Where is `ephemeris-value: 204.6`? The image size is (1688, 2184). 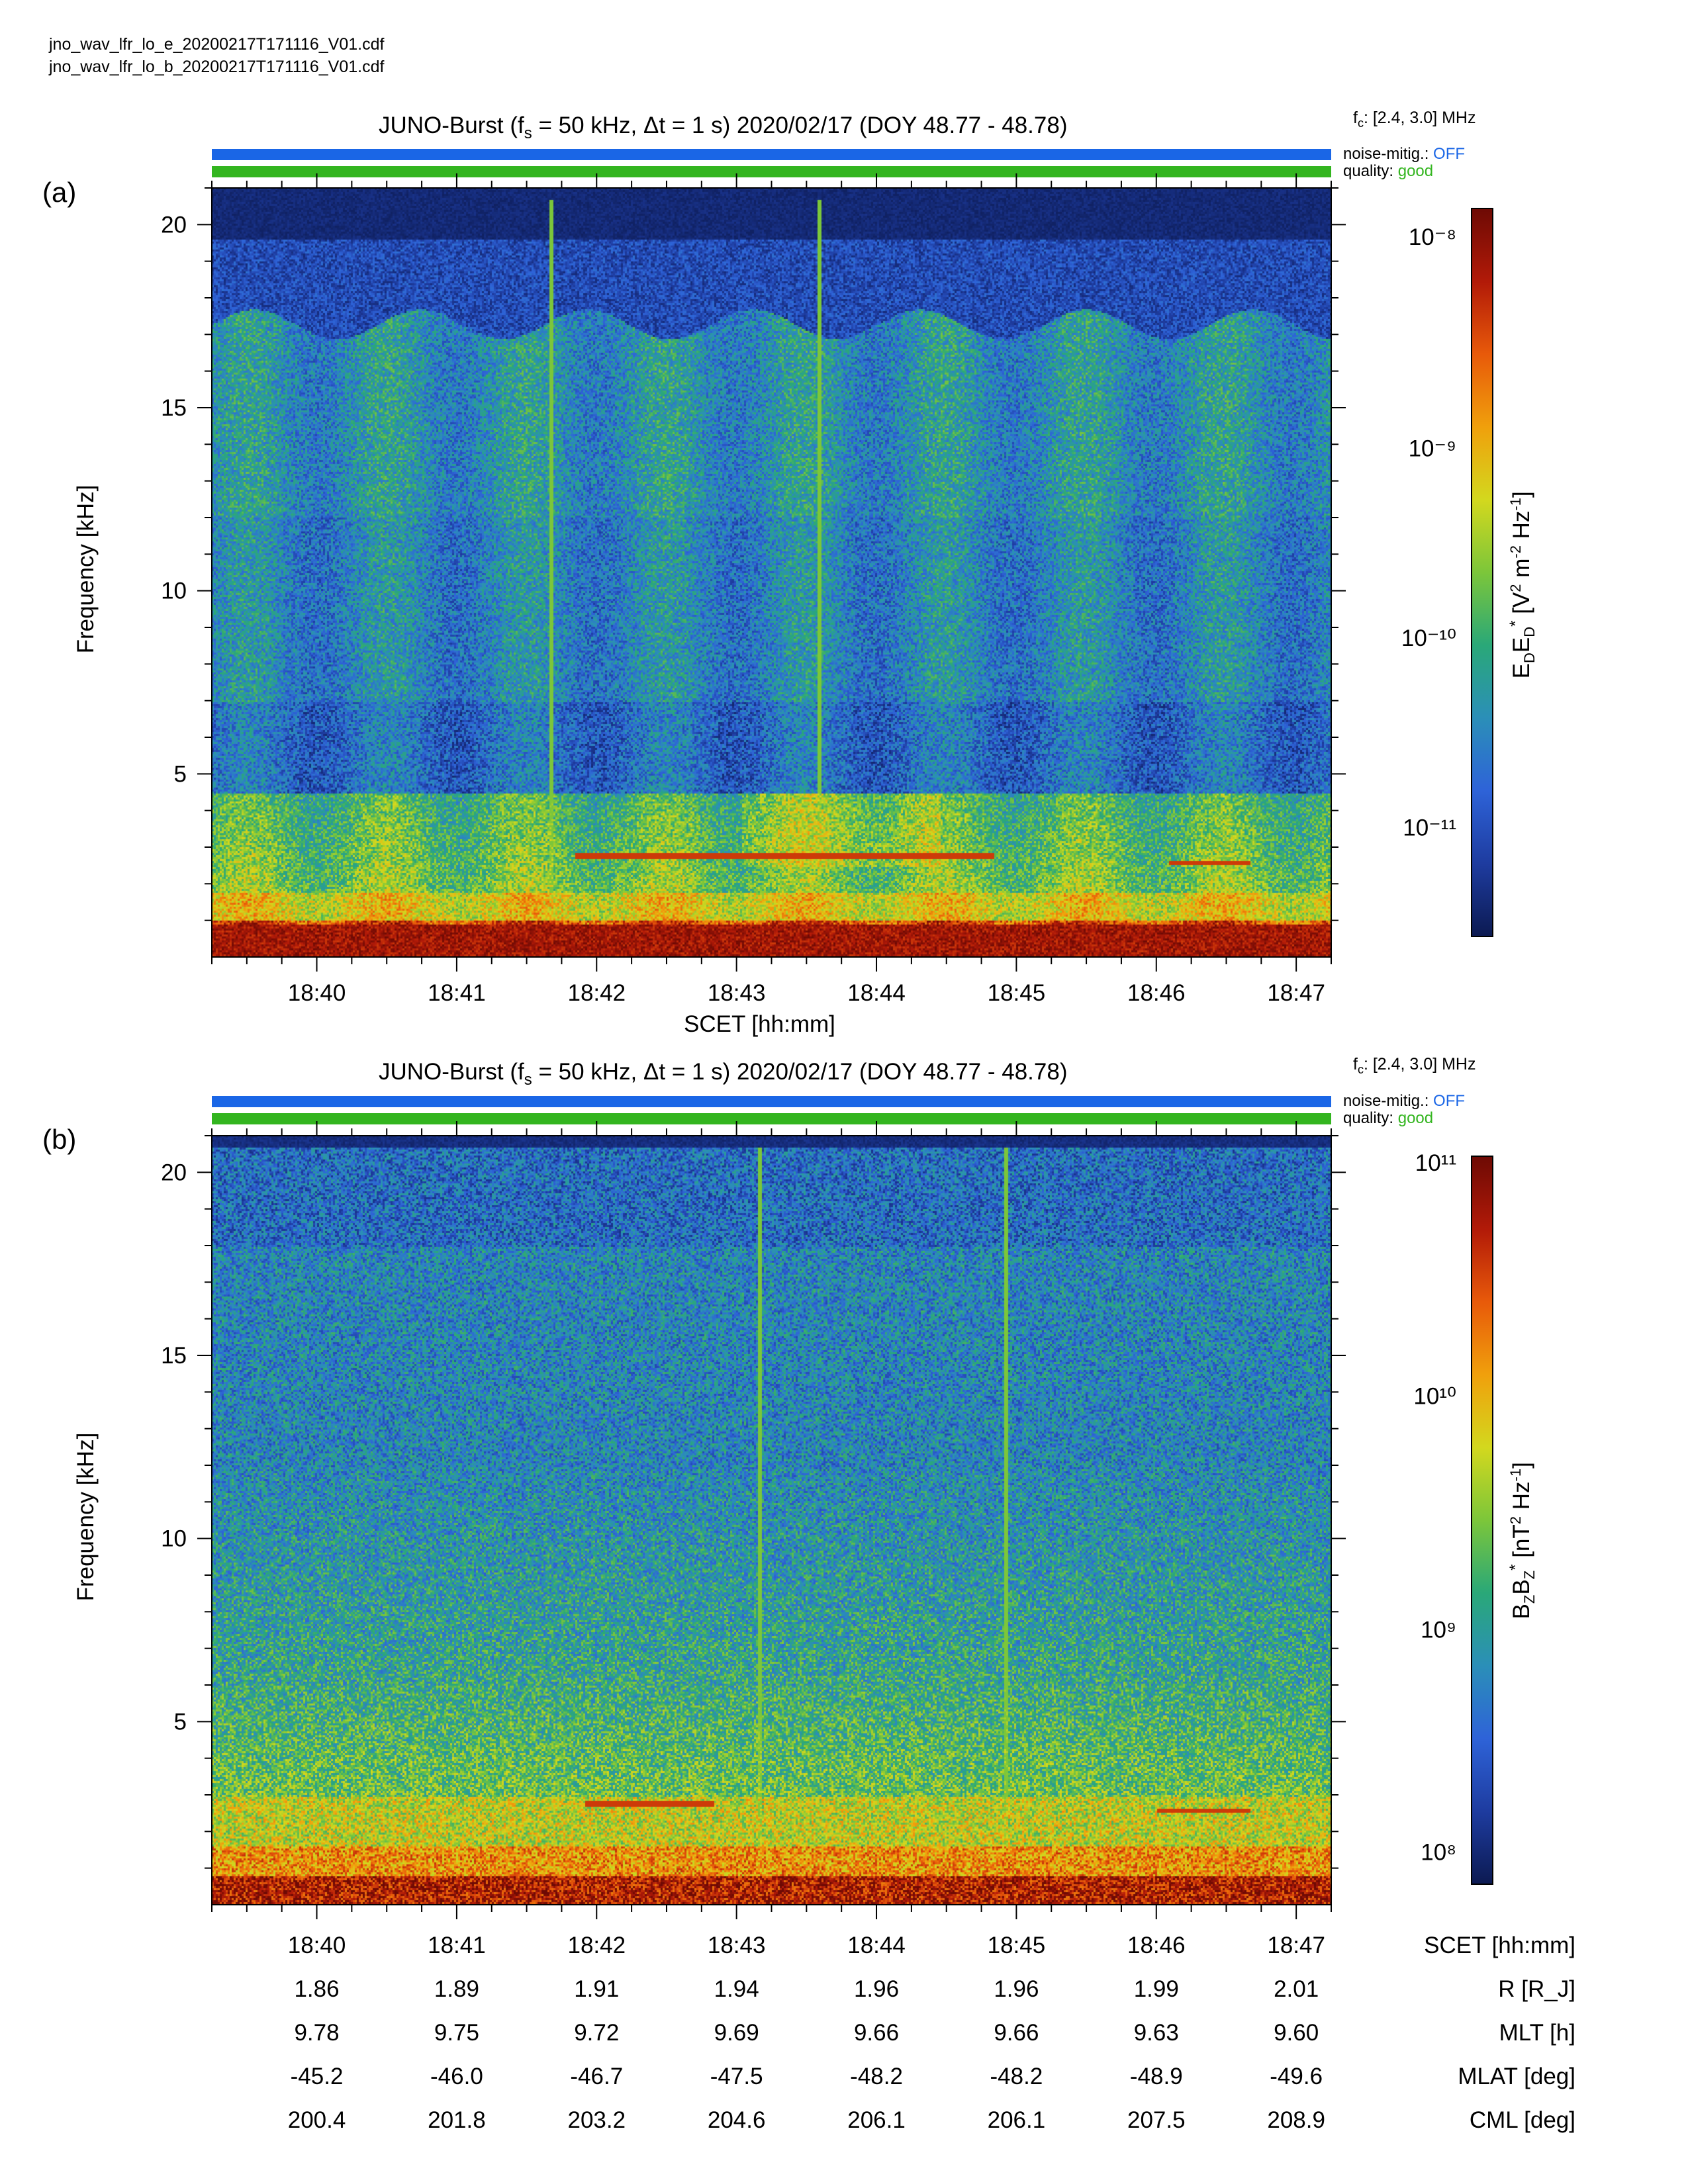 ephemeris-value: 204.6 is located at coordinates (736, 2120).